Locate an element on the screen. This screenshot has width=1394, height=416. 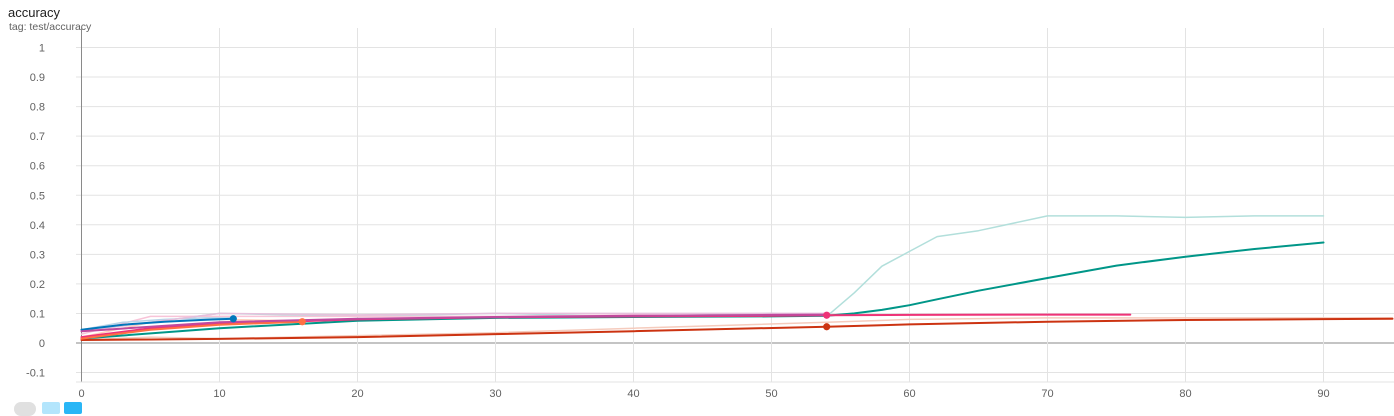
chart-title: accuracy is located at coordinates (34, 12).